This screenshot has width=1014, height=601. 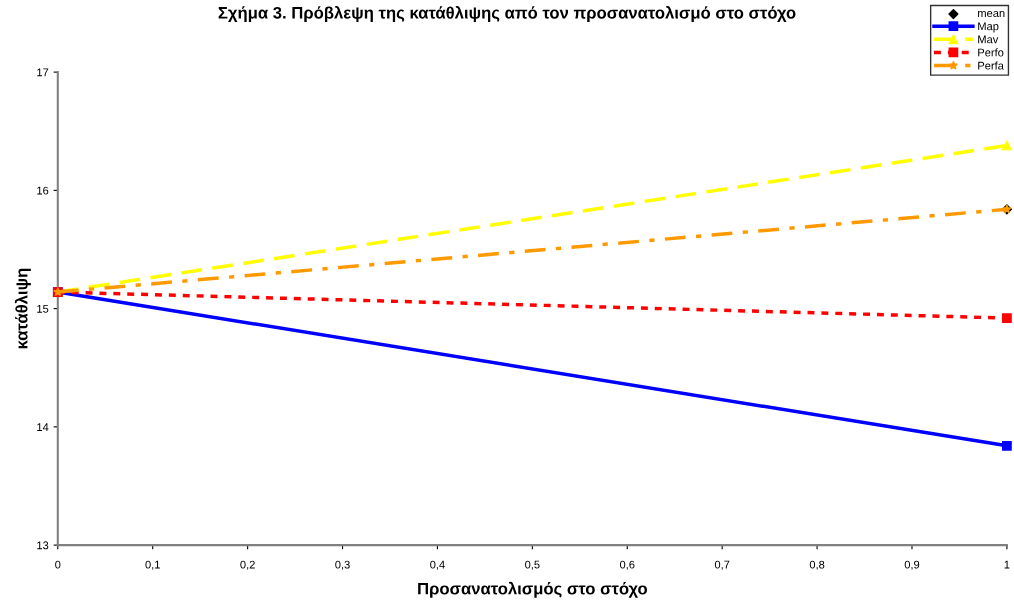 I want to click on legend-label: Mav, so click(x=988, y=39).